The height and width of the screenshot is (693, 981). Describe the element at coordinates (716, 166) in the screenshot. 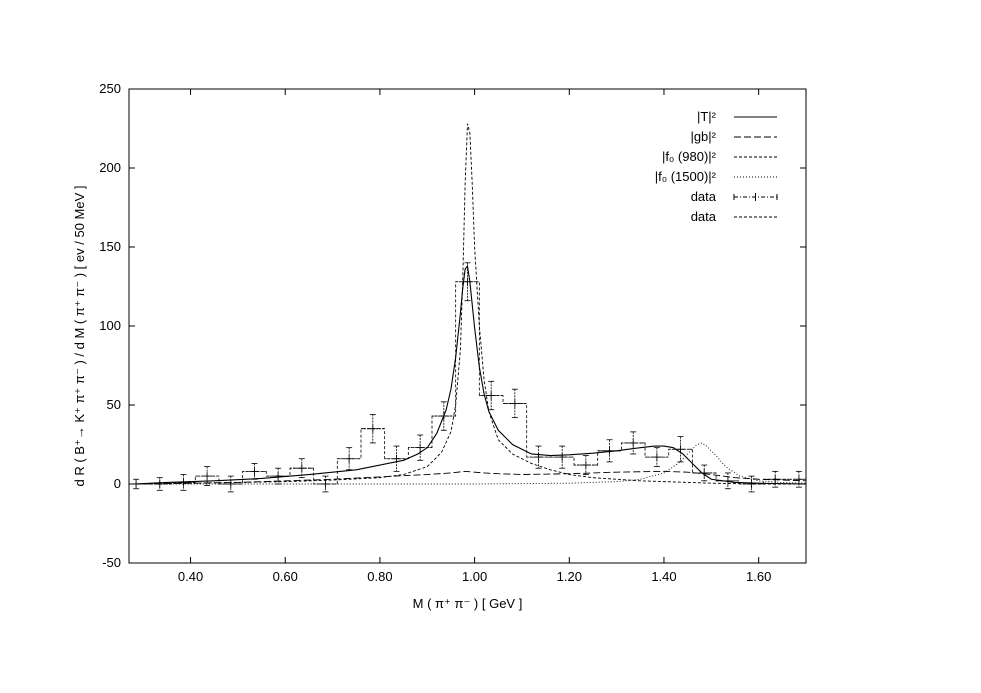

I see `legend: |T|² |gb|² |f₀ (980)|² |f₀ (1500)|² data data` at that location.